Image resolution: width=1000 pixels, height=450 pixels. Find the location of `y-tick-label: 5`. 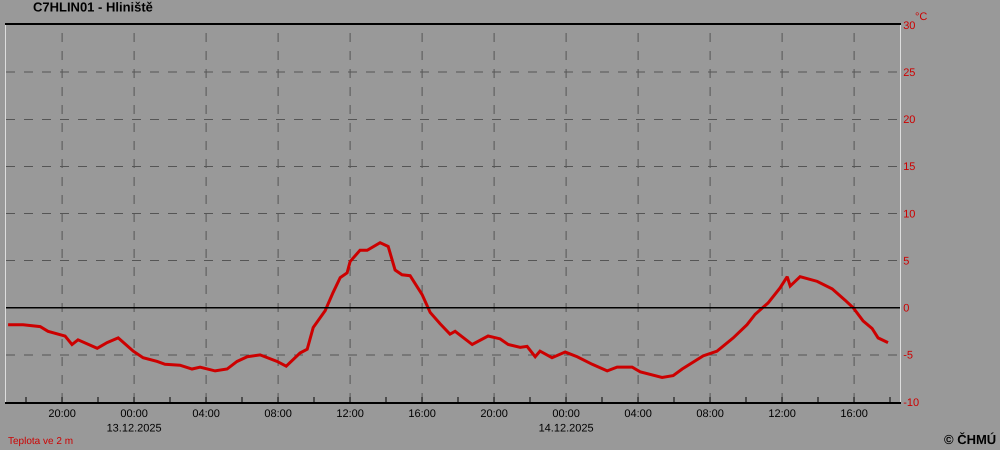

y-tick-label: 5 is located at coordinates (906, 261).